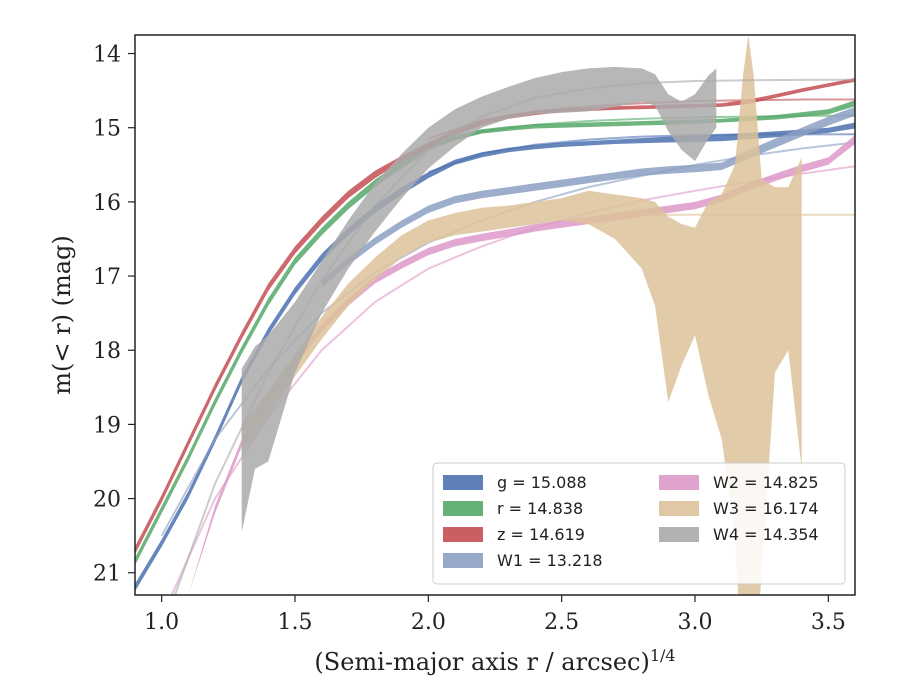 This screenshot has width=900, height=700. I want to click on x-axis-label-exponent: 1/4, so click(663, 655).